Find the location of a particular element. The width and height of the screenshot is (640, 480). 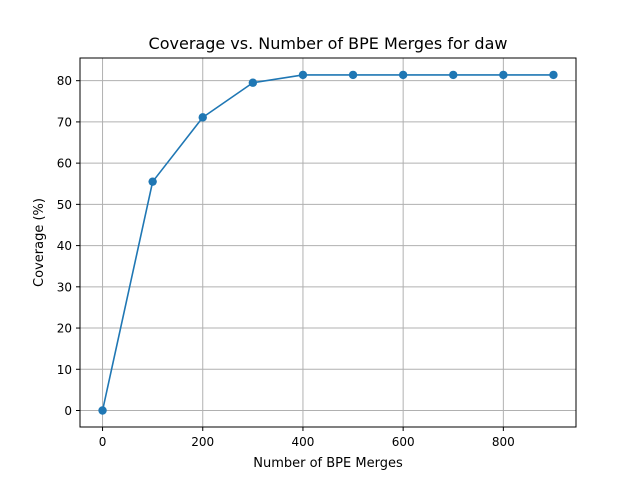

y-tick-label: 50 is located at coordinates (64, 205).